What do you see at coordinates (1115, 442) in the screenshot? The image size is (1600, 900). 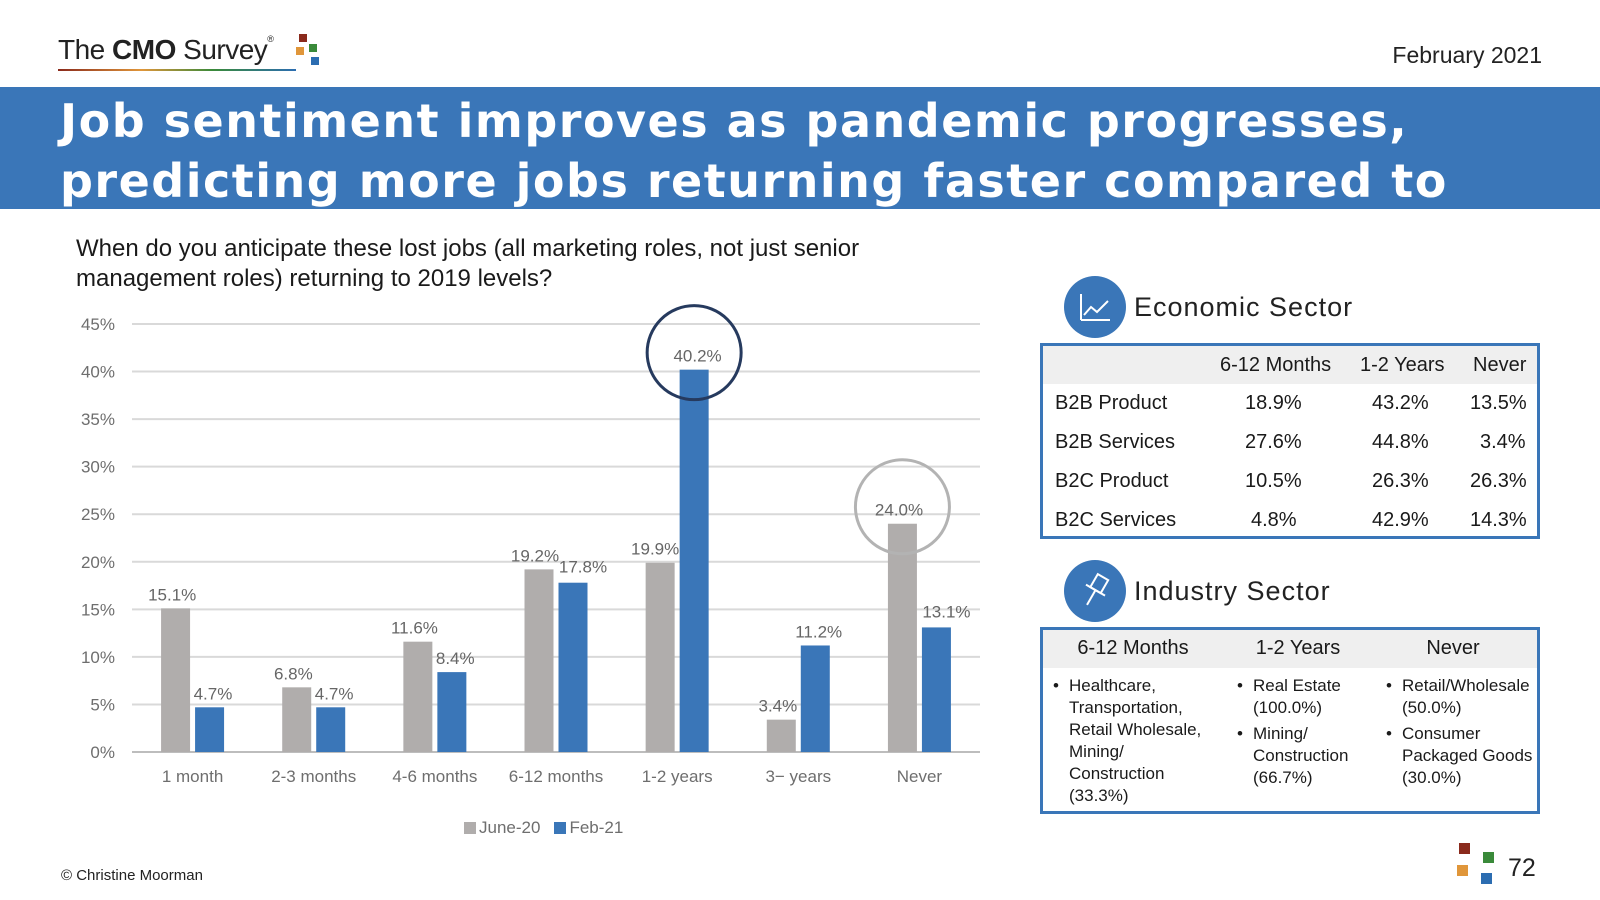 I see `econ-row-label: B2B Services` at bounding box center [1115, 442].